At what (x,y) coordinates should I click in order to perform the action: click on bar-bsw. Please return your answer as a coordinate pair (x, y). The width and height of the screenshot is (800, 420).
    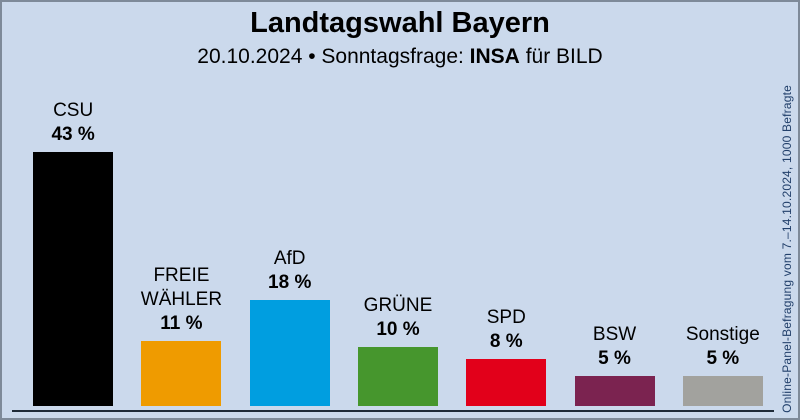
    Looking at the image, I should click on (614, 391).